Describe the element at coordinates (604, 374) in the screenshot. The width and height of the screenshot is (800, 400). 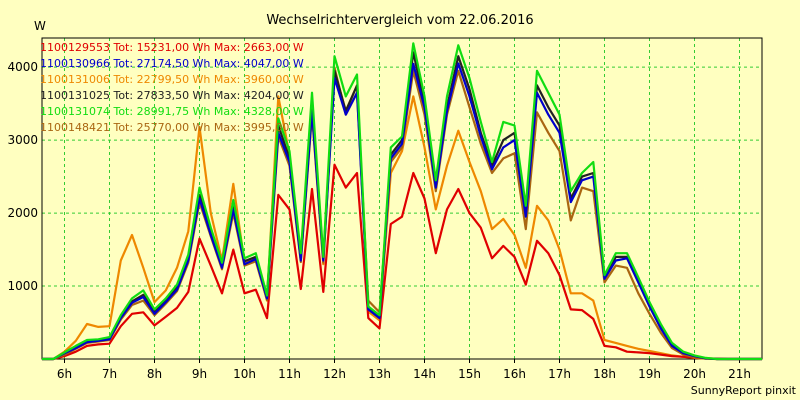
I see `x-tick-label: 18h` at that location.